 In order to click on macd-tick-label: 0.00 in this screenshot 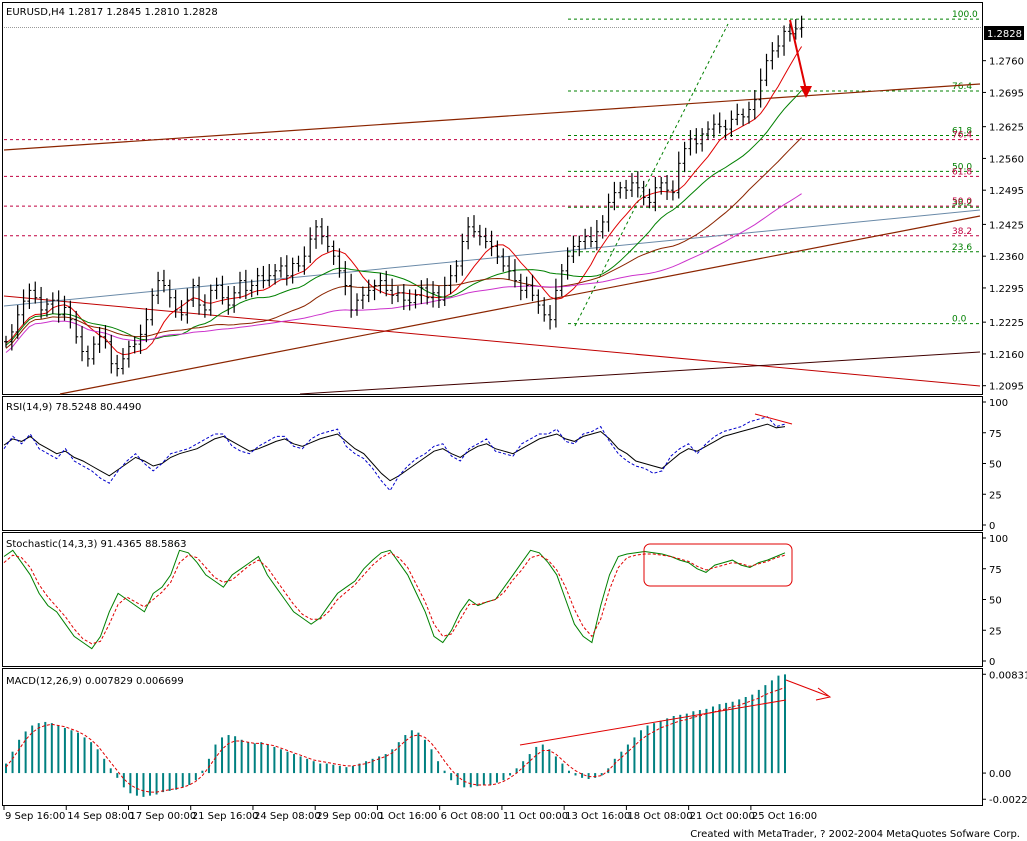, I will do `click(1000, 774)`.